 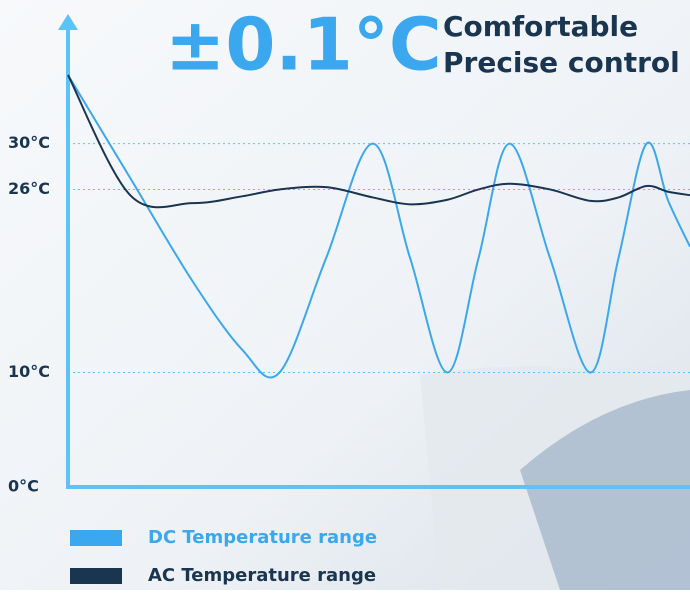 I want to click on y-tick-label: 26°C, so click(x=29, y=188).